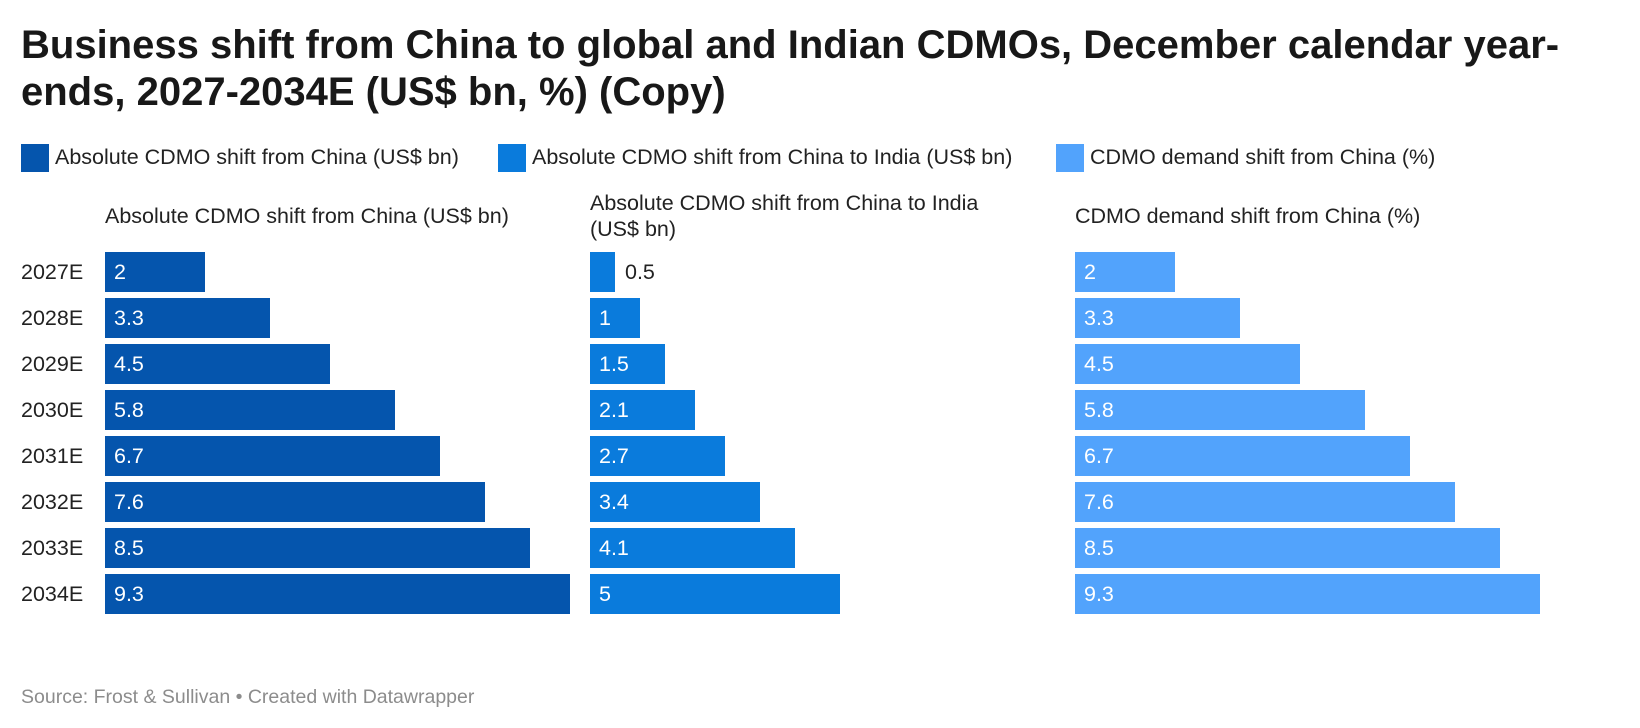 This screenshot has height=728, width=1640. What do you see at coordinates (715, 594) in the screenshot?
I see `bar-absolute-india-2034e` at bounding box center [715, 594].